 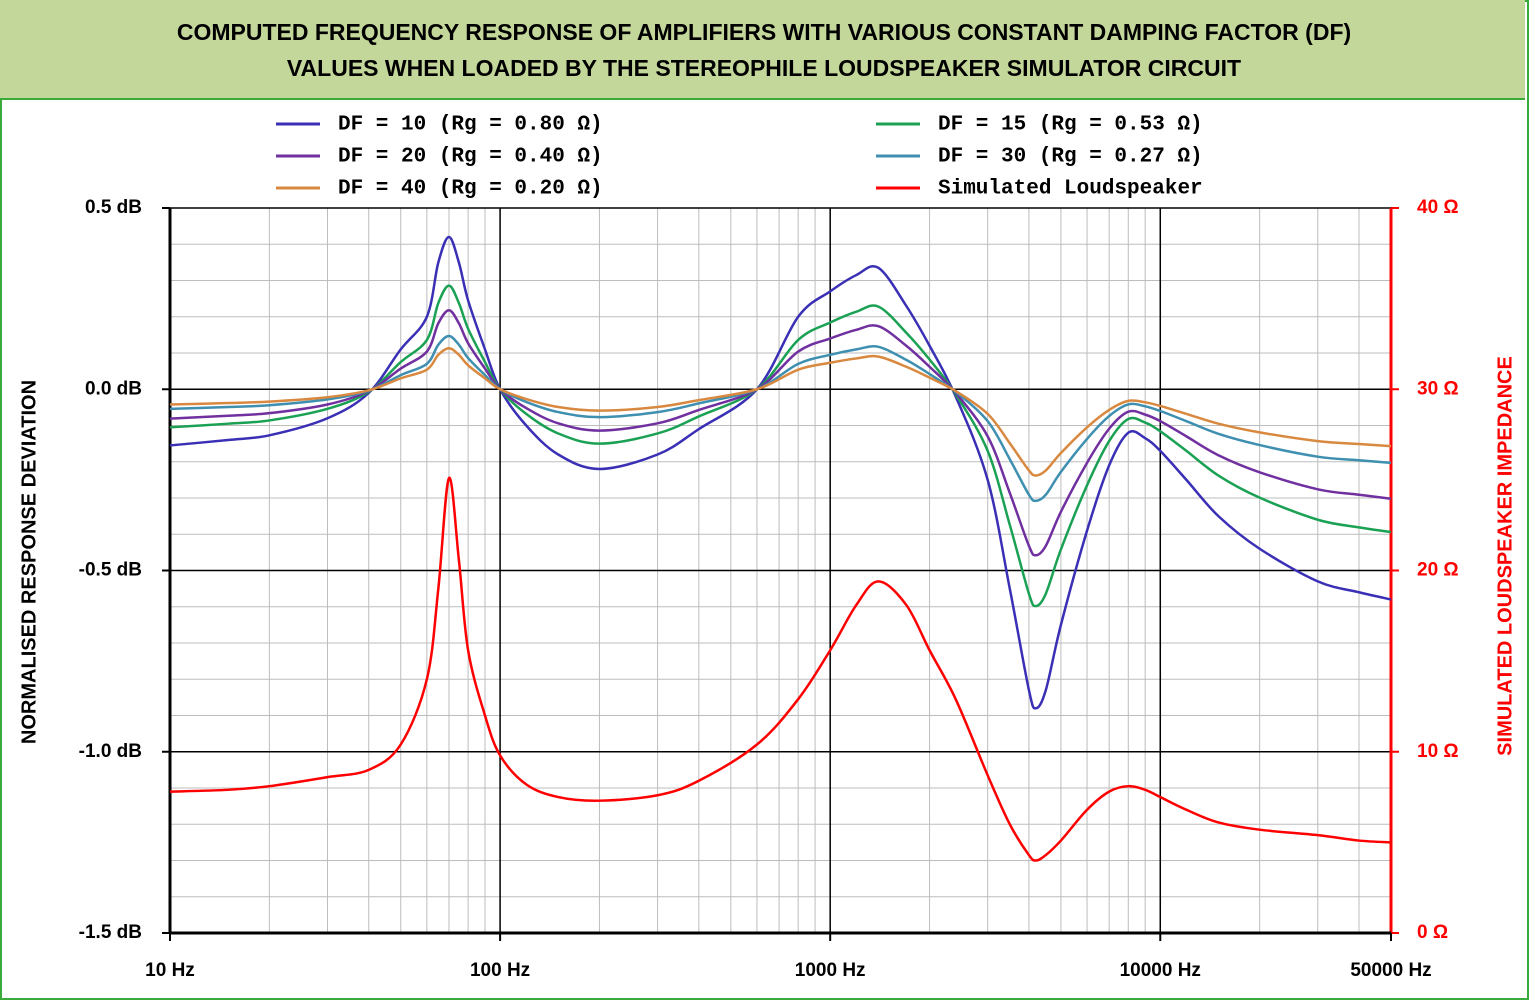 What do you see at coordinates (500, 970) in the screenshot?
I see `x-tick-label: 100 Hz` at bounding box center [500, 970].